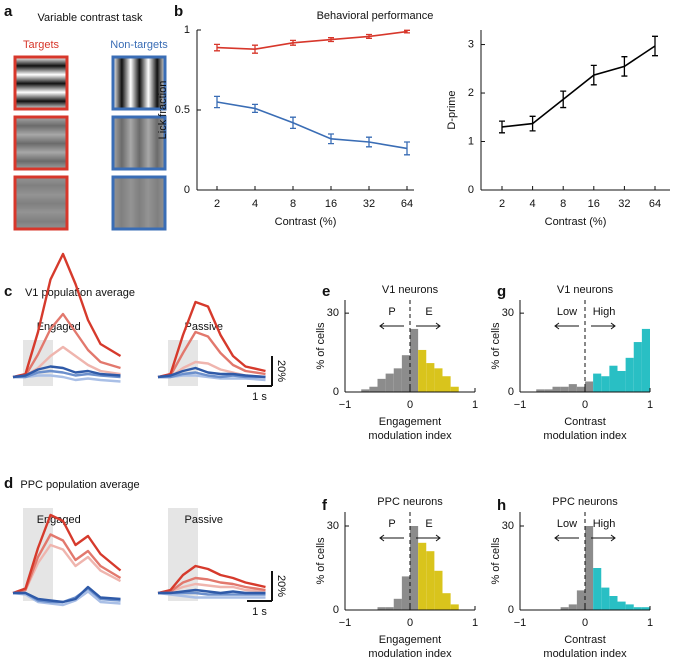 The height and width of the screenshot is (660, 685). What do you see at coordinates (501, 291) in the screenshot?
I see `panel-label: g` at bounding box center [501, 291].